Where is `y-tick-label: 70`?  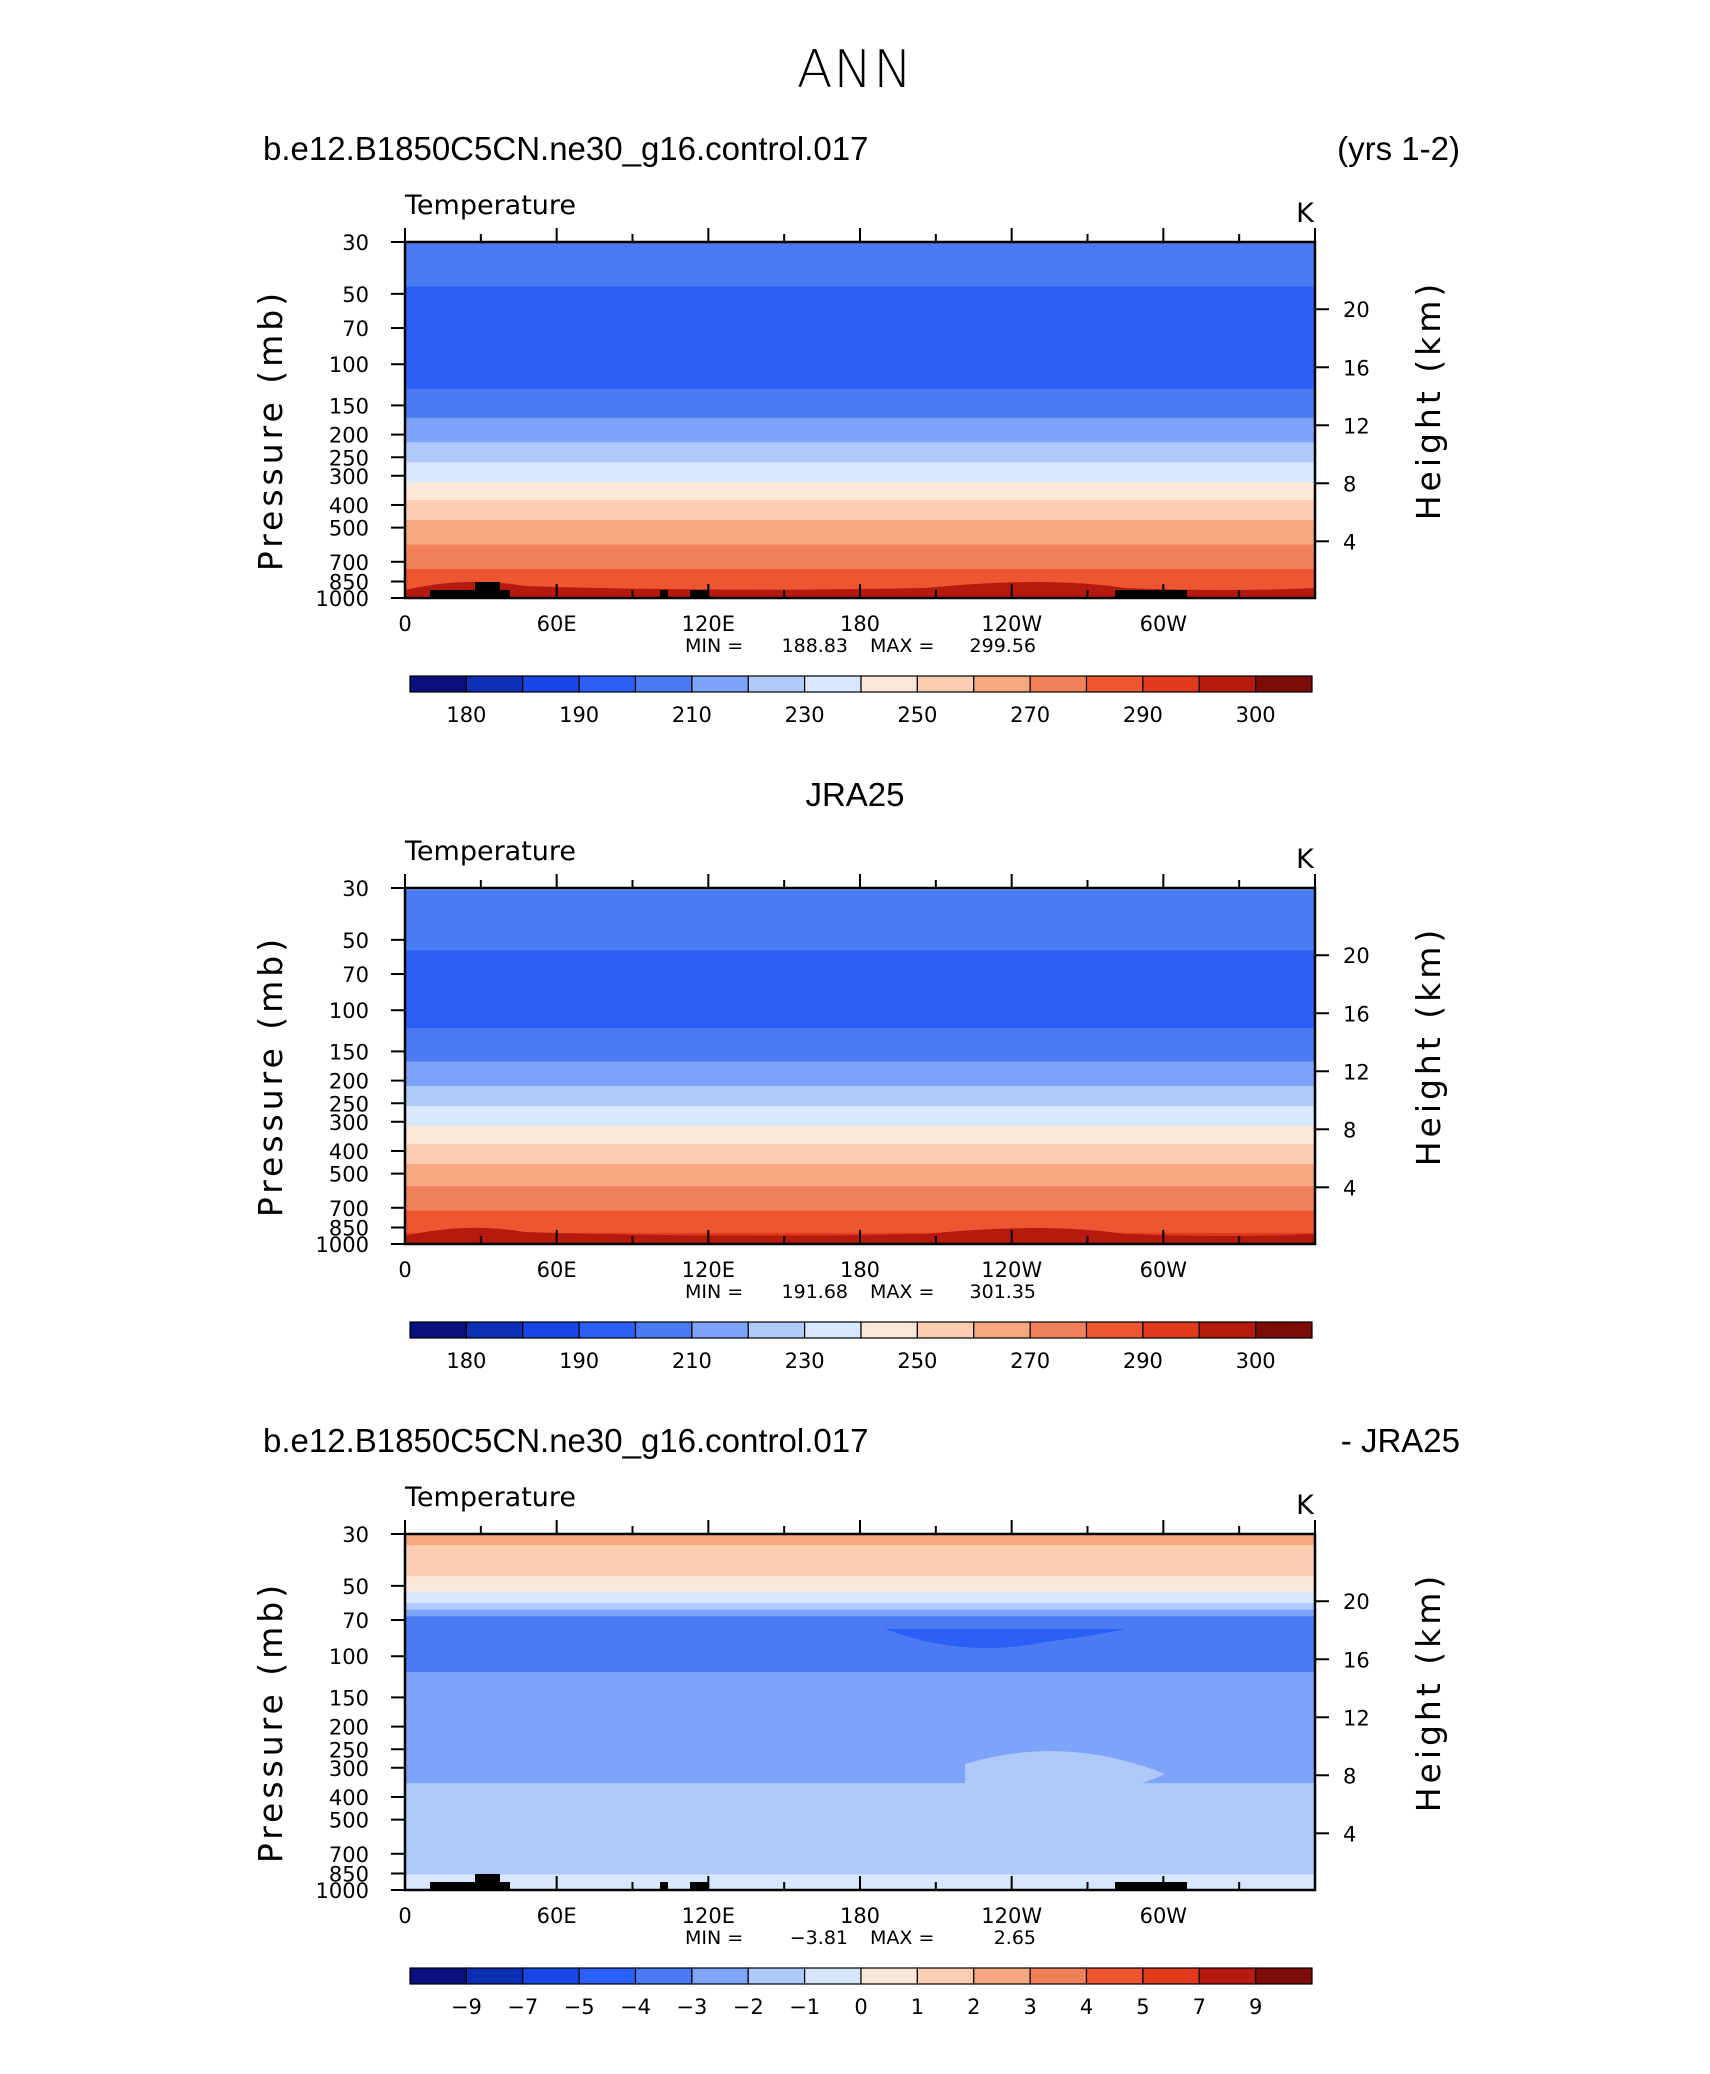 y-tick-label: 70 is located at coordinates (355, 975).